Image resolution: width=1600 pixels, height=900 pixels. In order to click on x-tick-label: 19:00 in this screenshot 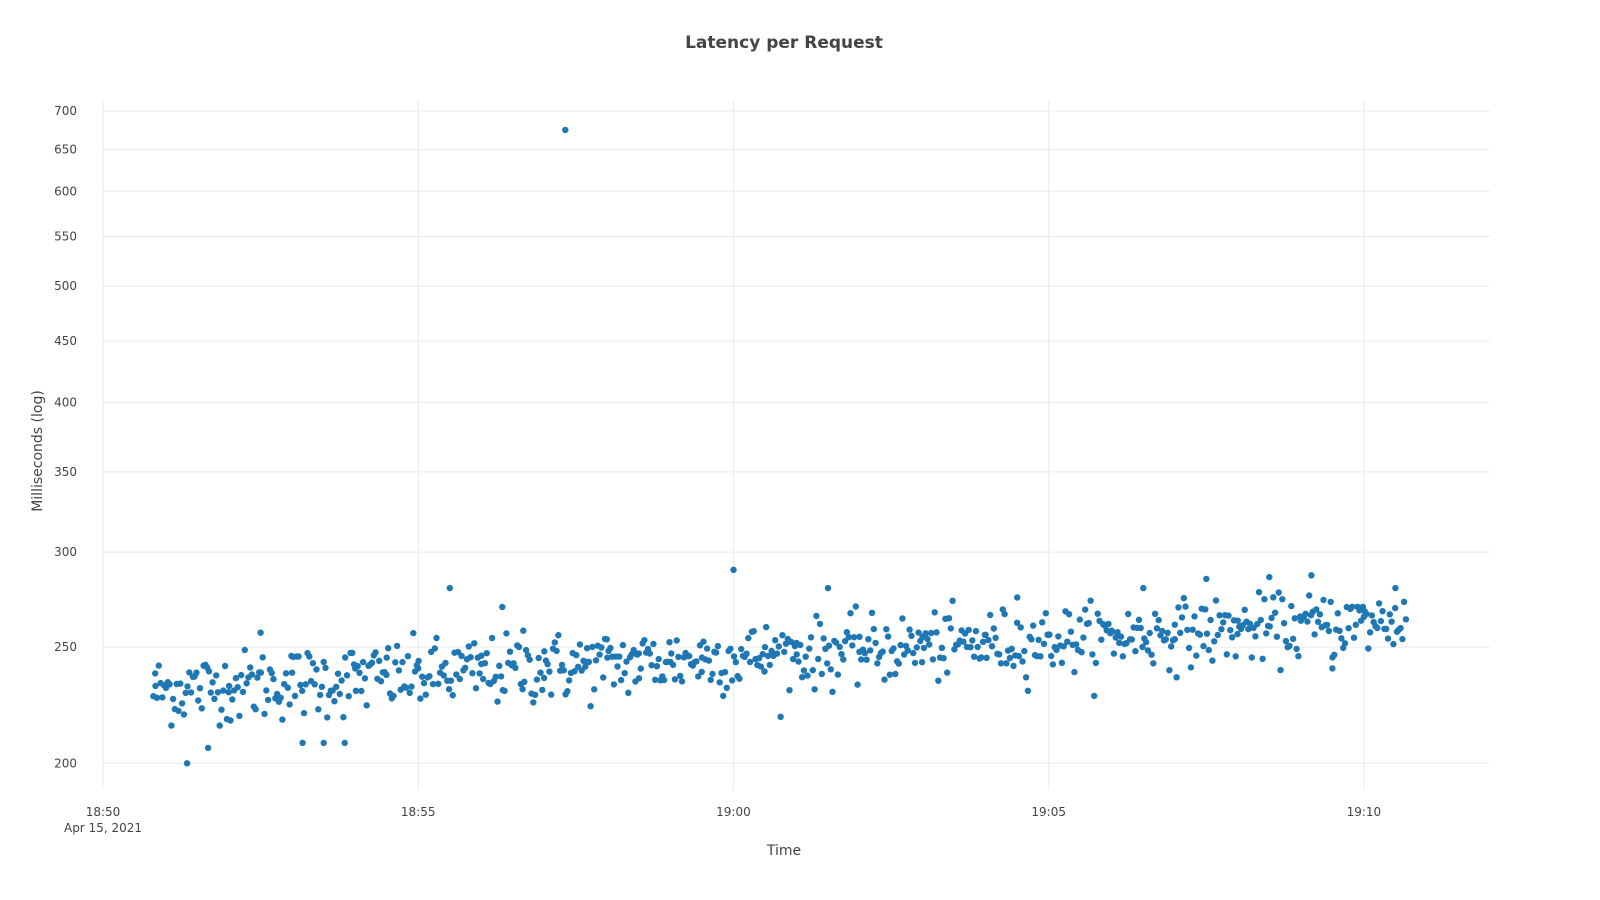, I will do `click(733, 812)`.